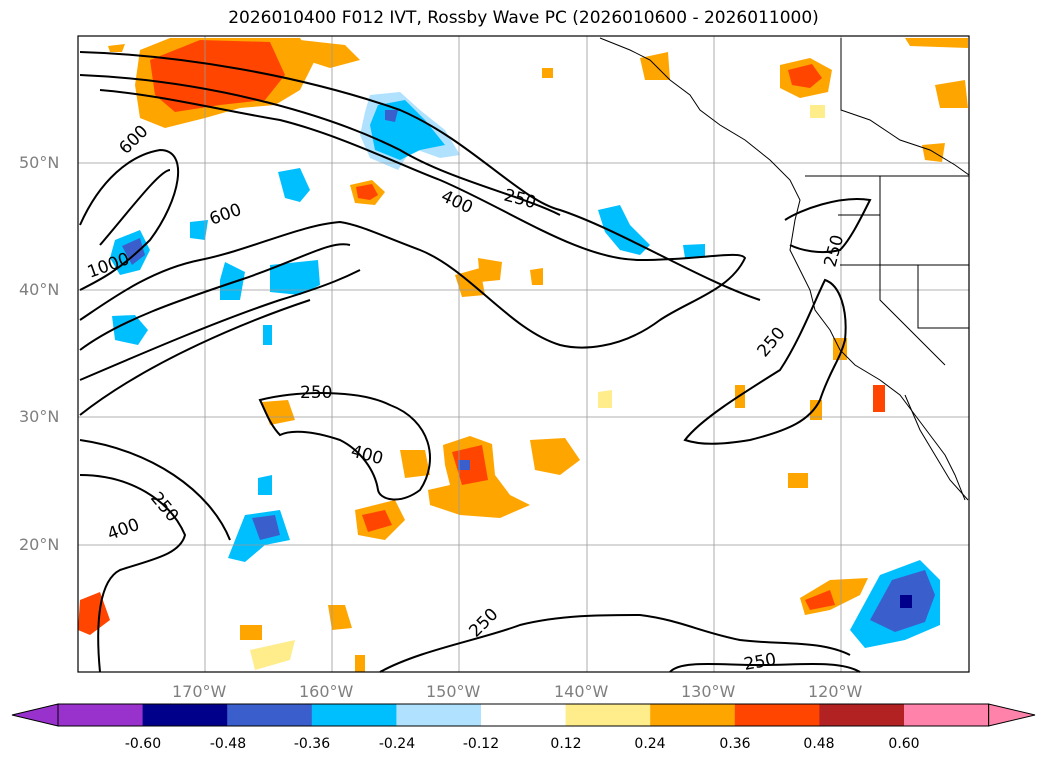 This screenshot has height=765, width=1047. I want to click on colorbar-tick-8: 0.36, so click(735, 744).